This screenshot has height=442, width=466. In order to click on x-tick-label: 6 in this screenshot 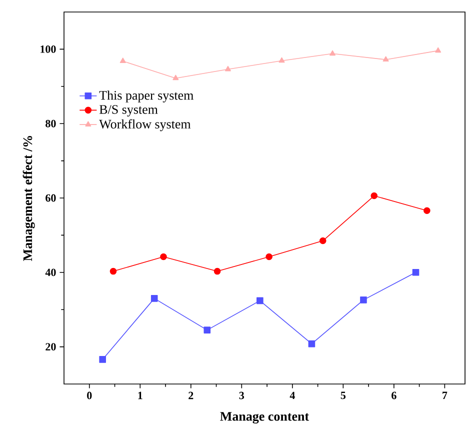, I will do `click(394, 396)`.